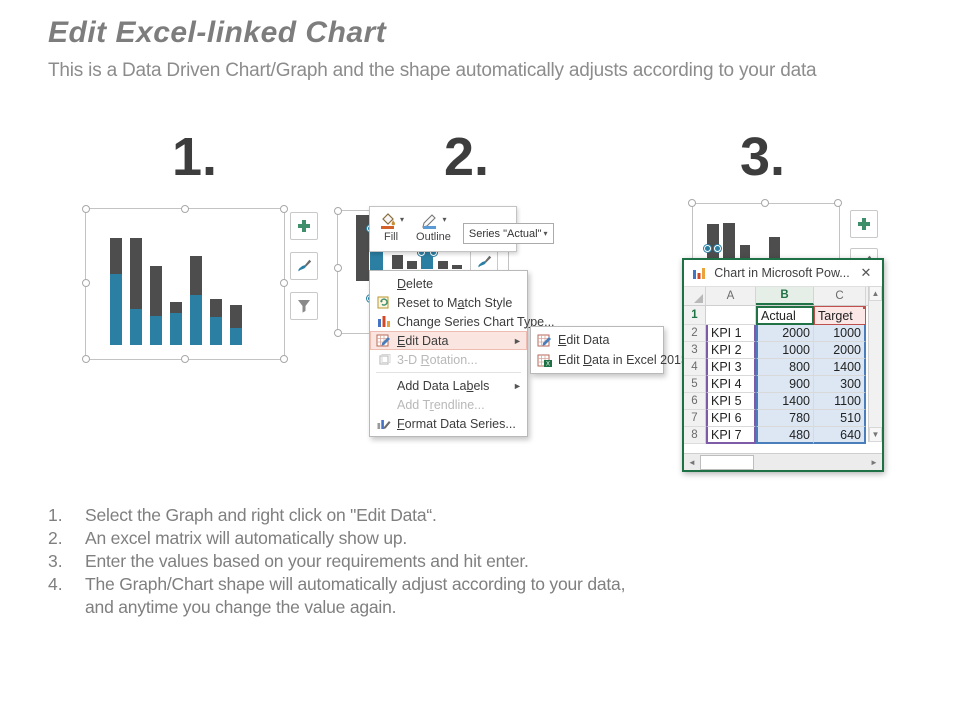 The image size is (960, 720). Describe the element at coordinates (840, 435) in the screenshot. I see `cell-C8: 640` at that location.